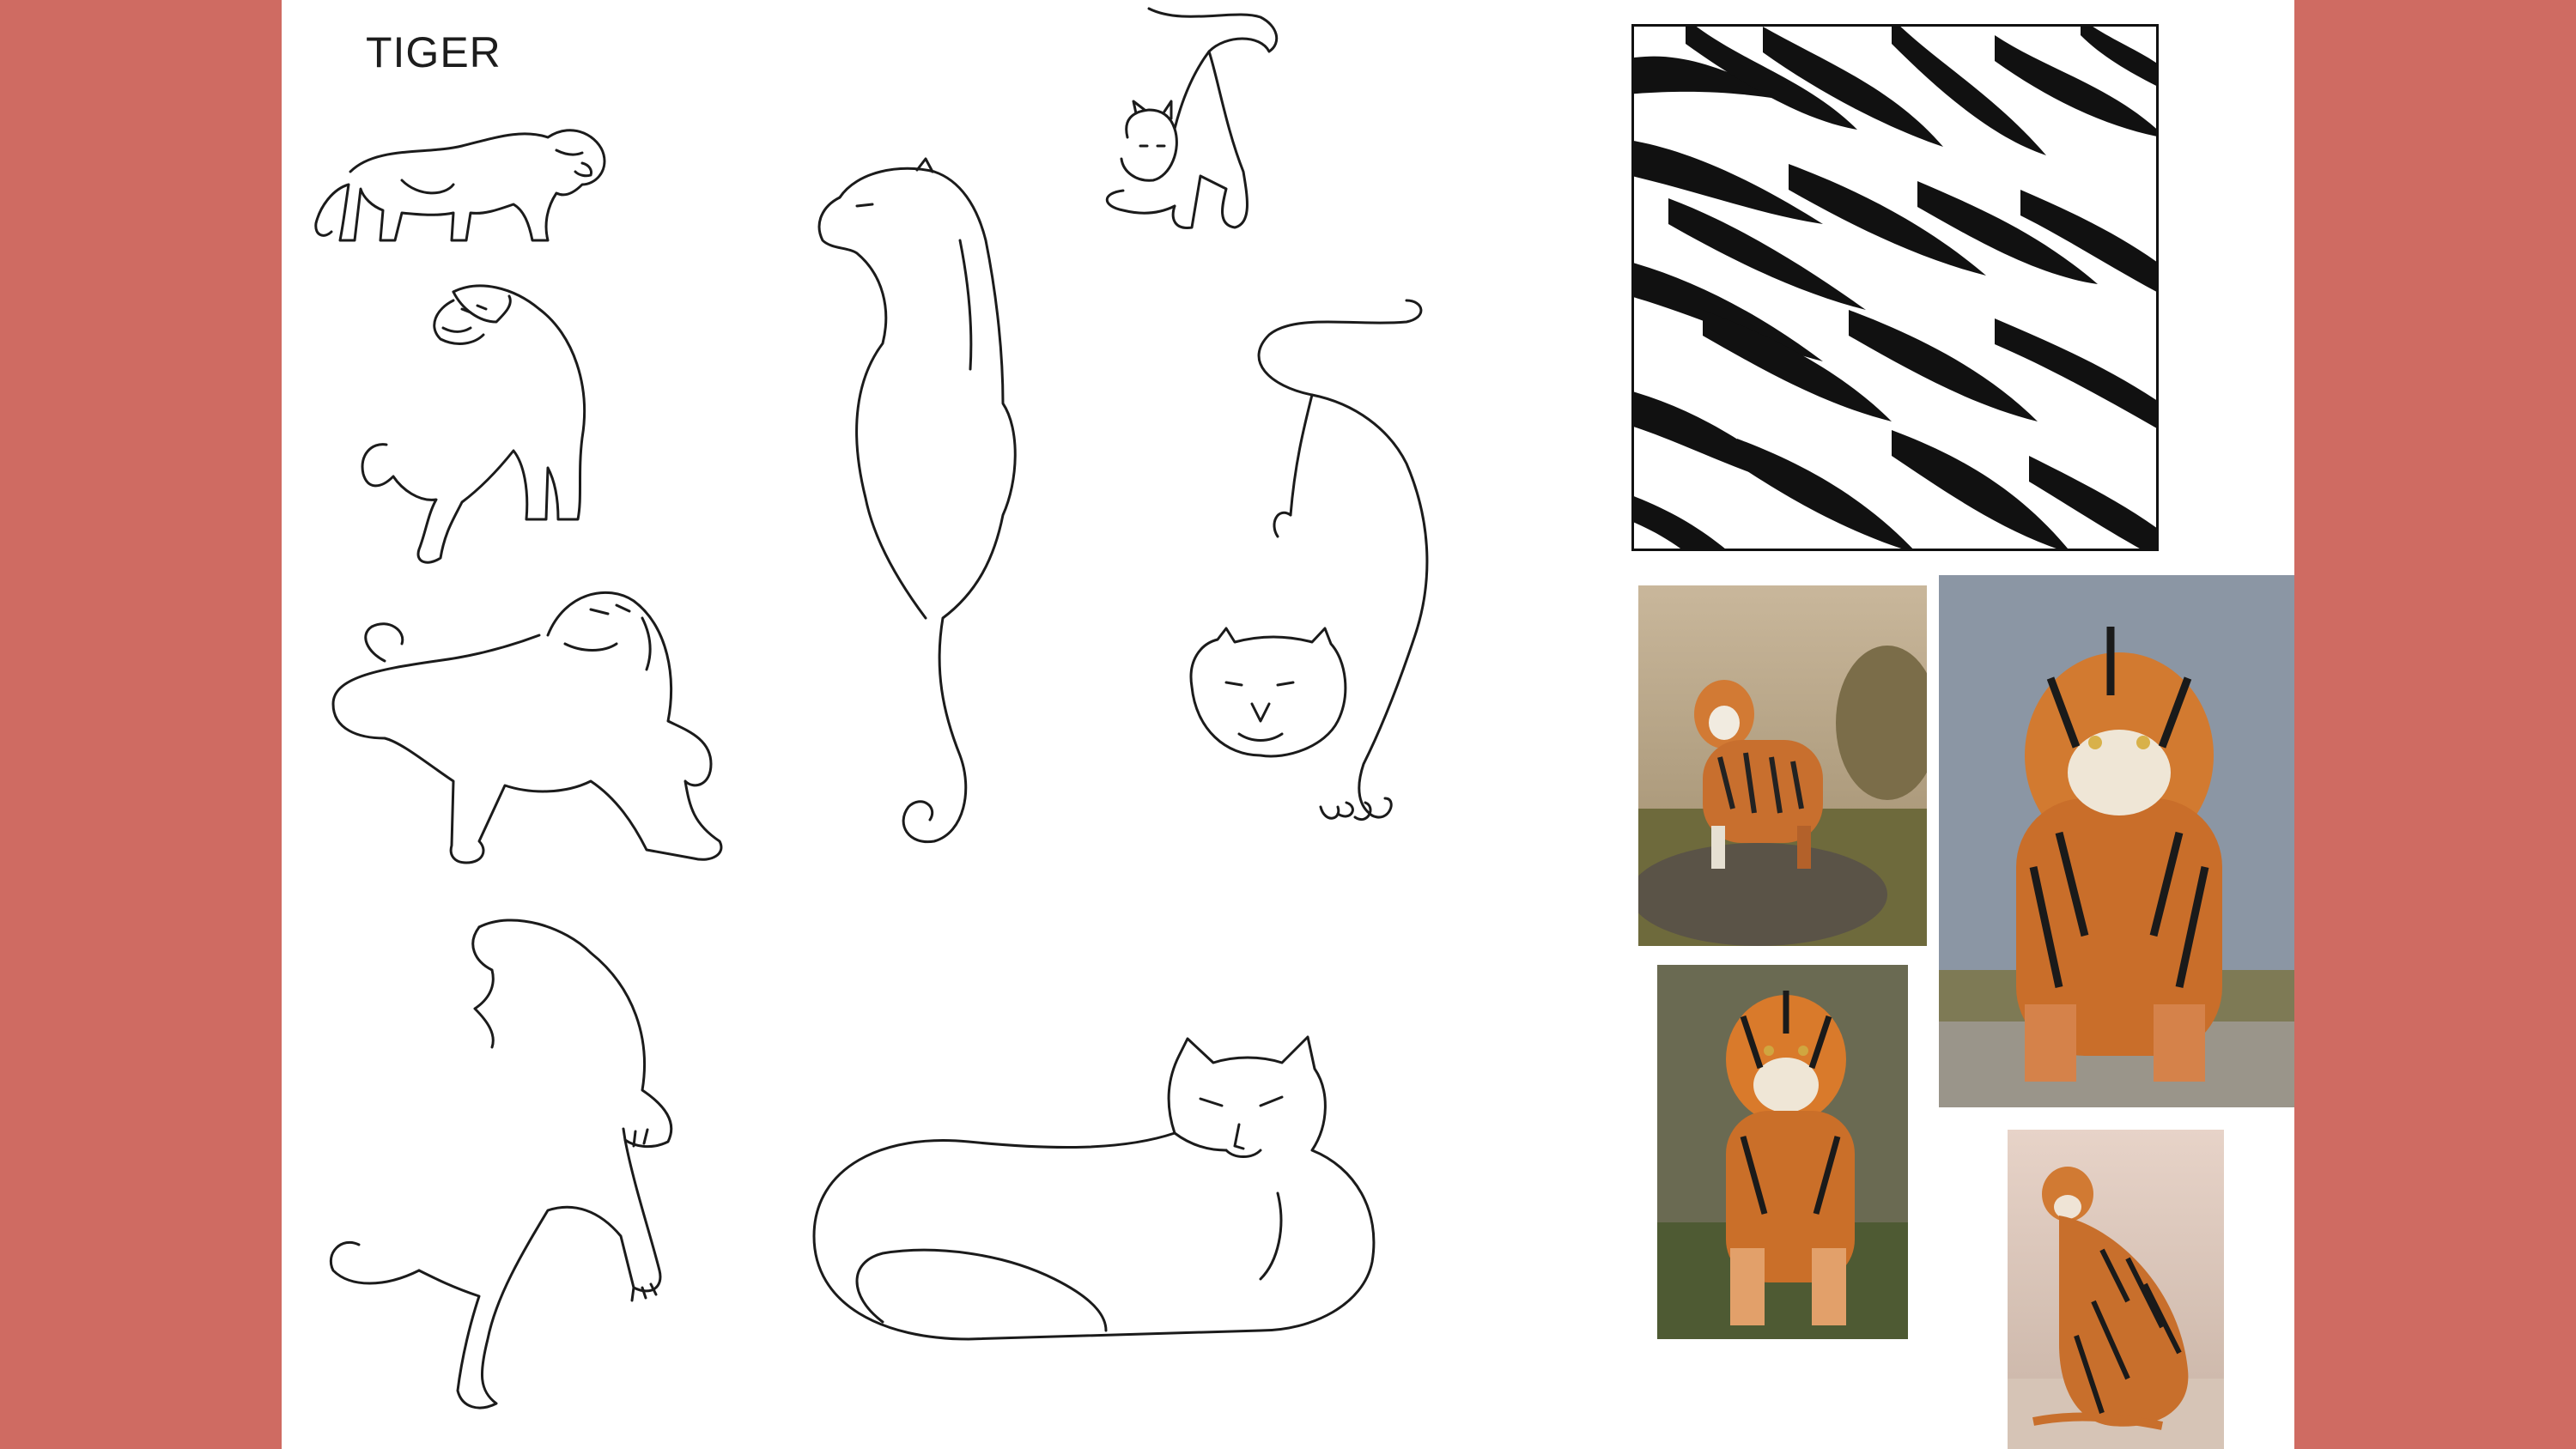  What do you see at coordinates (474, 424) in the screenshot?
I see `crouching-tiger-sketch` at bounding box center [474, 424].